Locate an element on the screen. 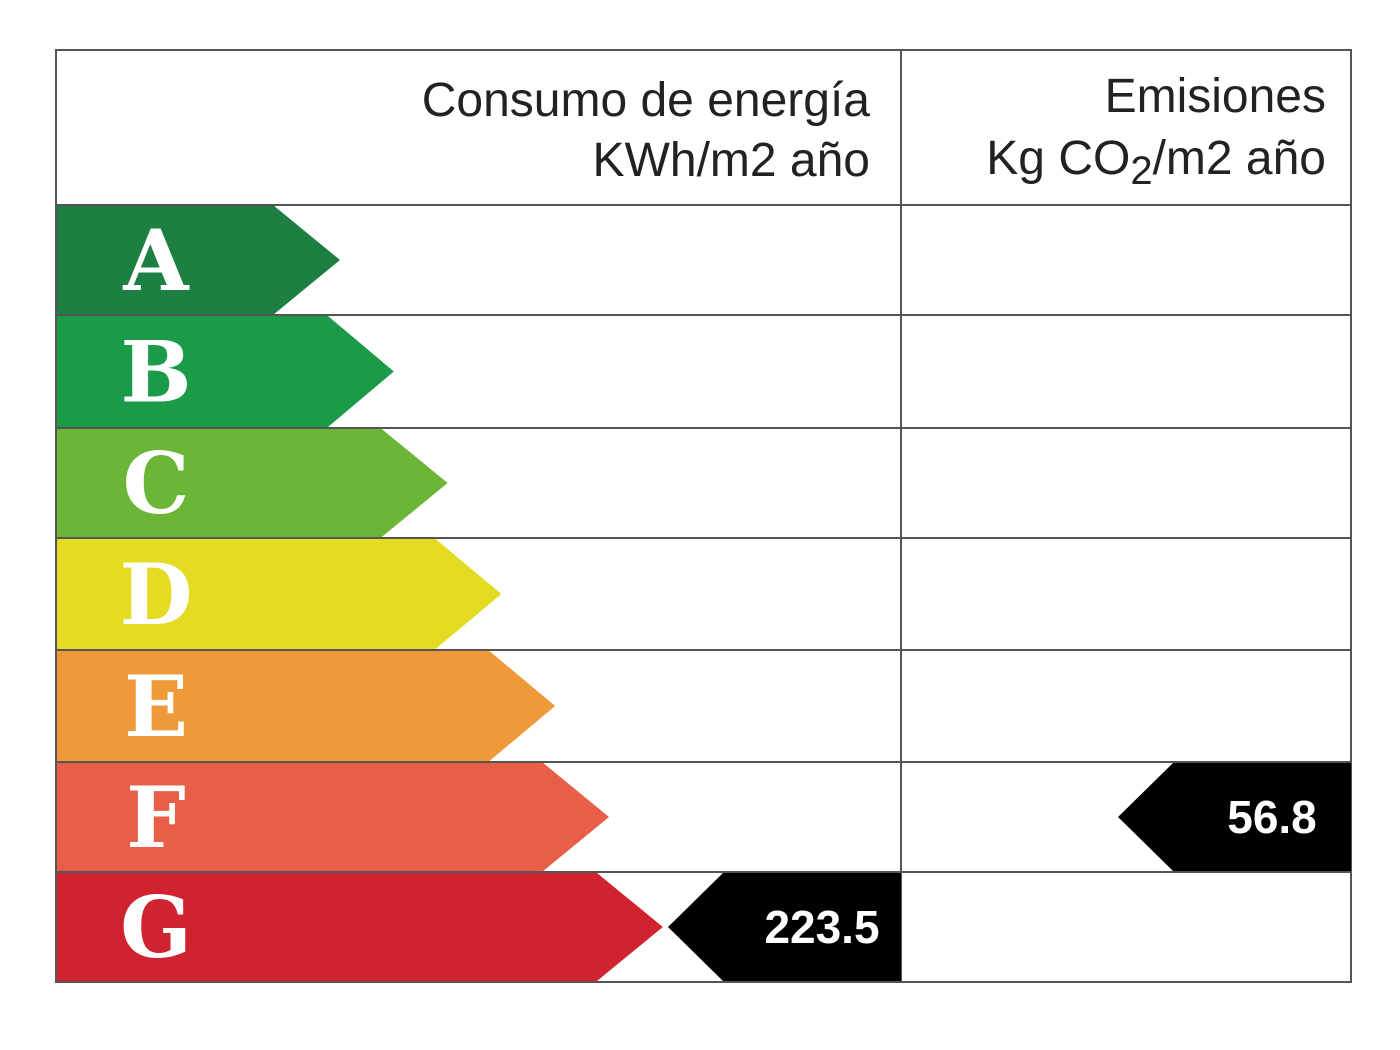 The width and height of the screenshot is (1400, 1050). emissions-title: Emisiones is located at coordinates (1215, 96).